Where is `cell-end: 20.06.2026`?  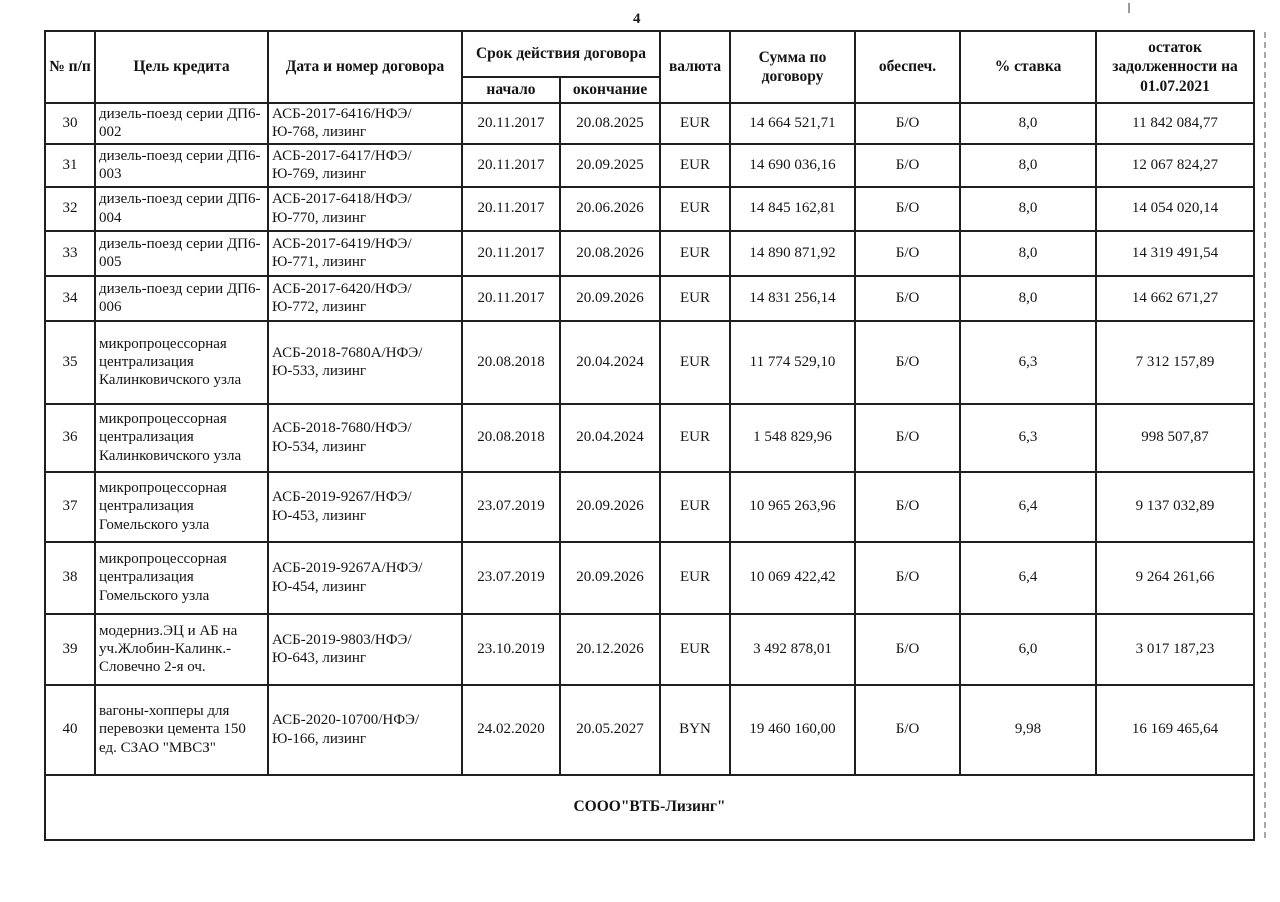
cell-end: 20.06.2026 is located at coordinates (610, 208).